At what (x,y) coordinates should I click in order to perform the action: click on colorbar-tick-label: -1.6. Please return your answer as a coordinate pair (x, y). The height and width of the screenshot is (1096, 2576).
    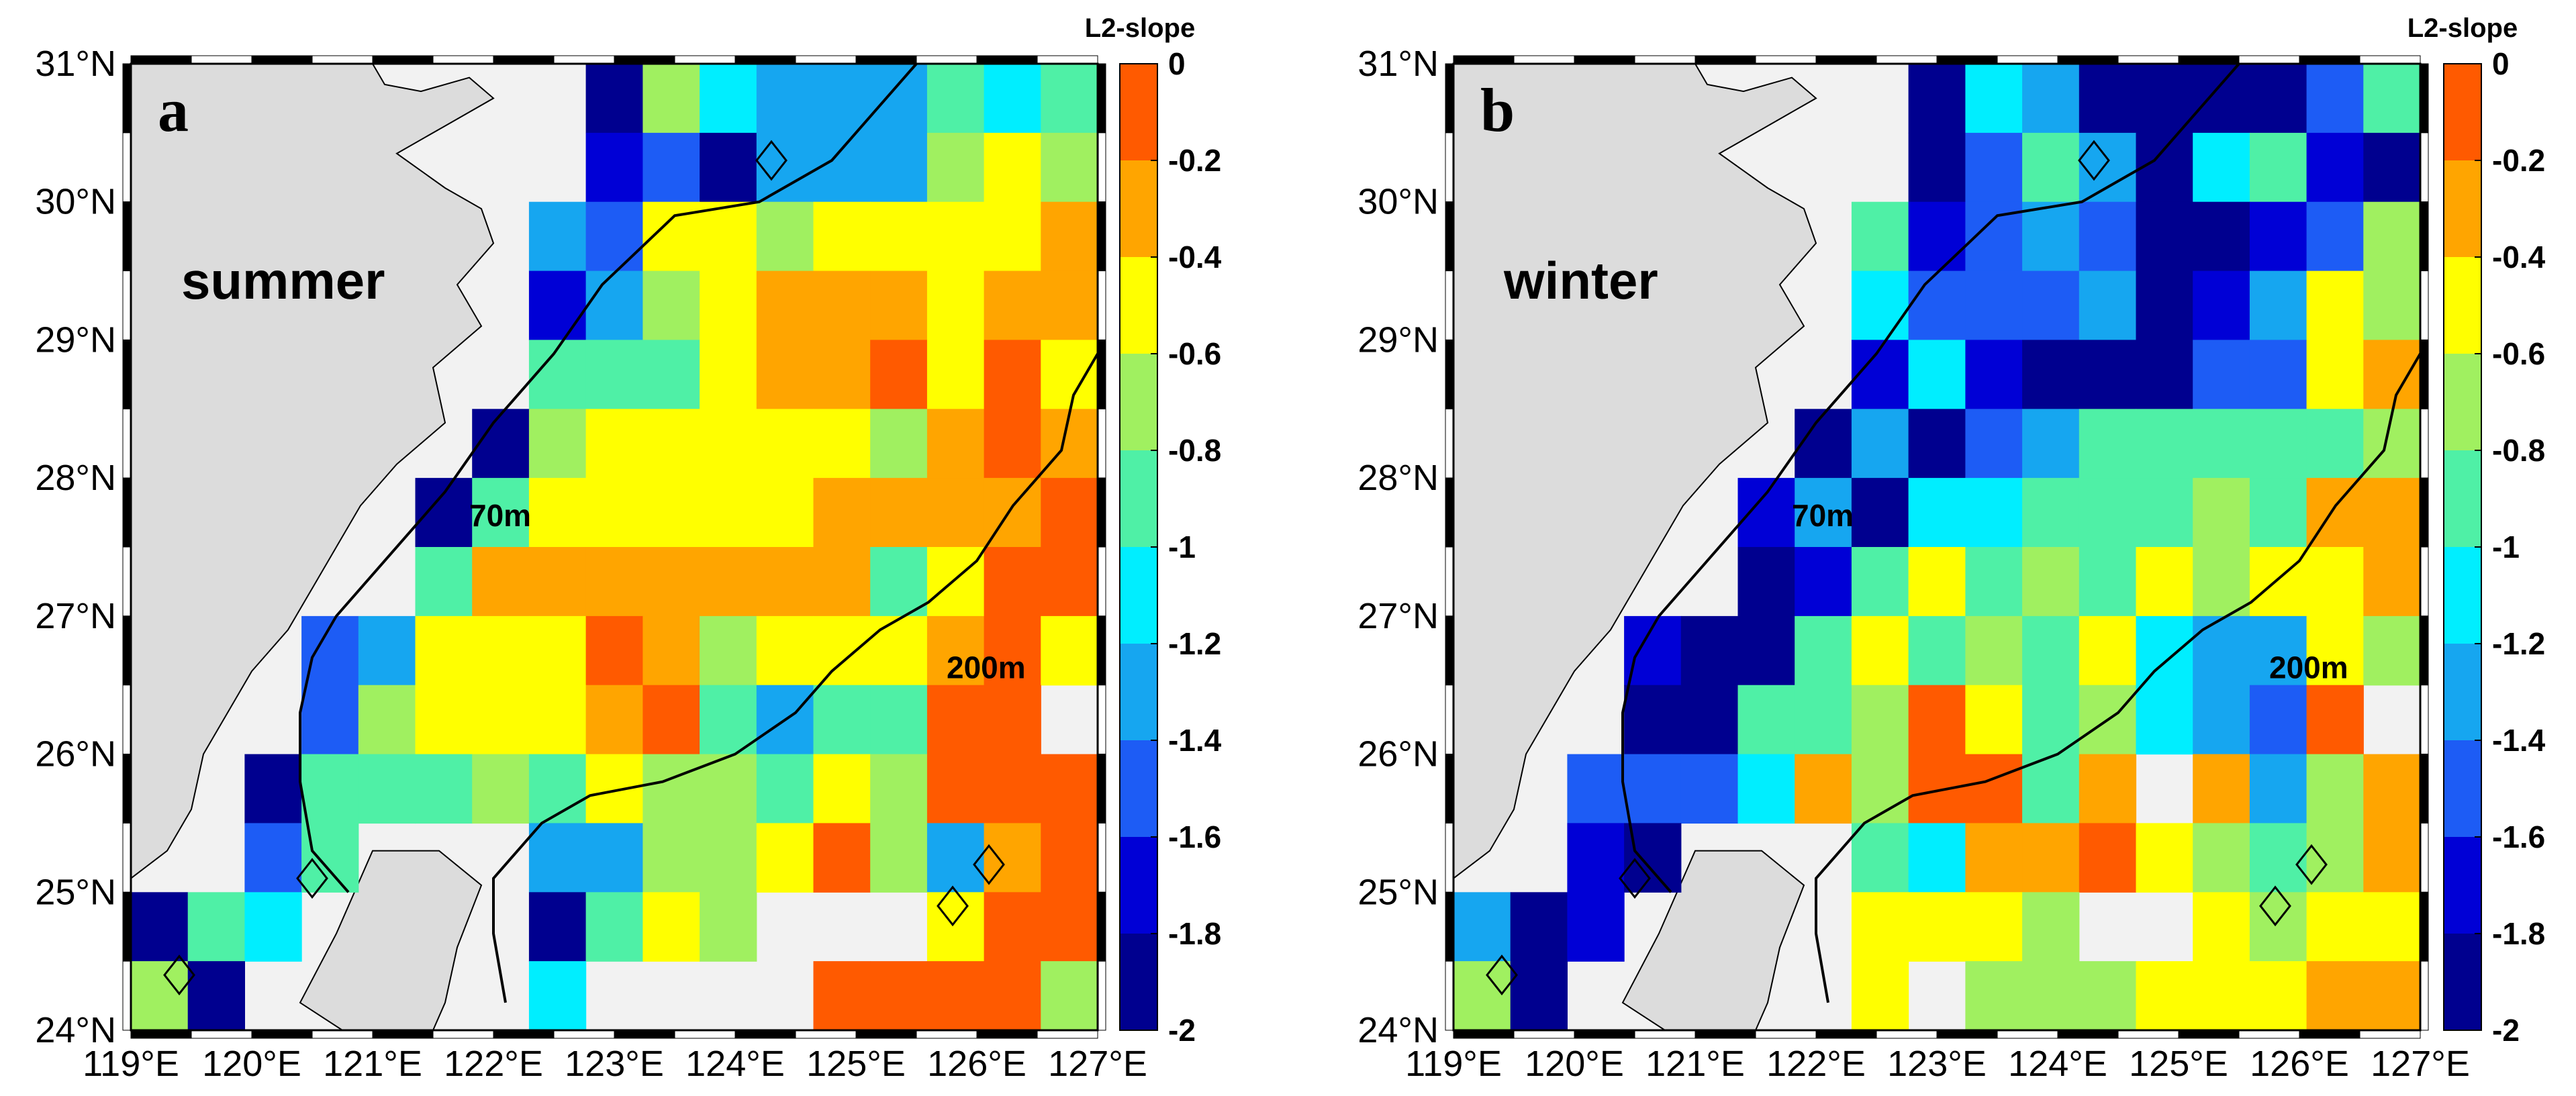
    Looking at the image, I should click on (1194, 836).